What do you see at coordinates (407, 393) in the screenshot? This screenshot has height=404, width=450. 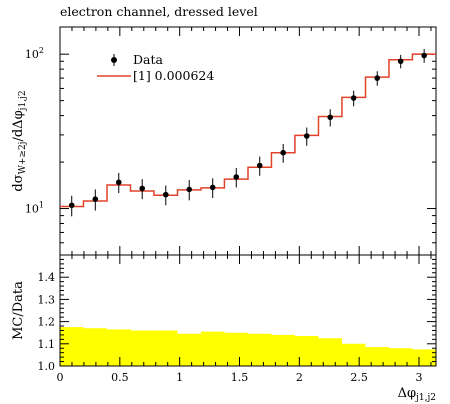 I see `xlabel-main: Δφ` at bounding box center [407, 393].